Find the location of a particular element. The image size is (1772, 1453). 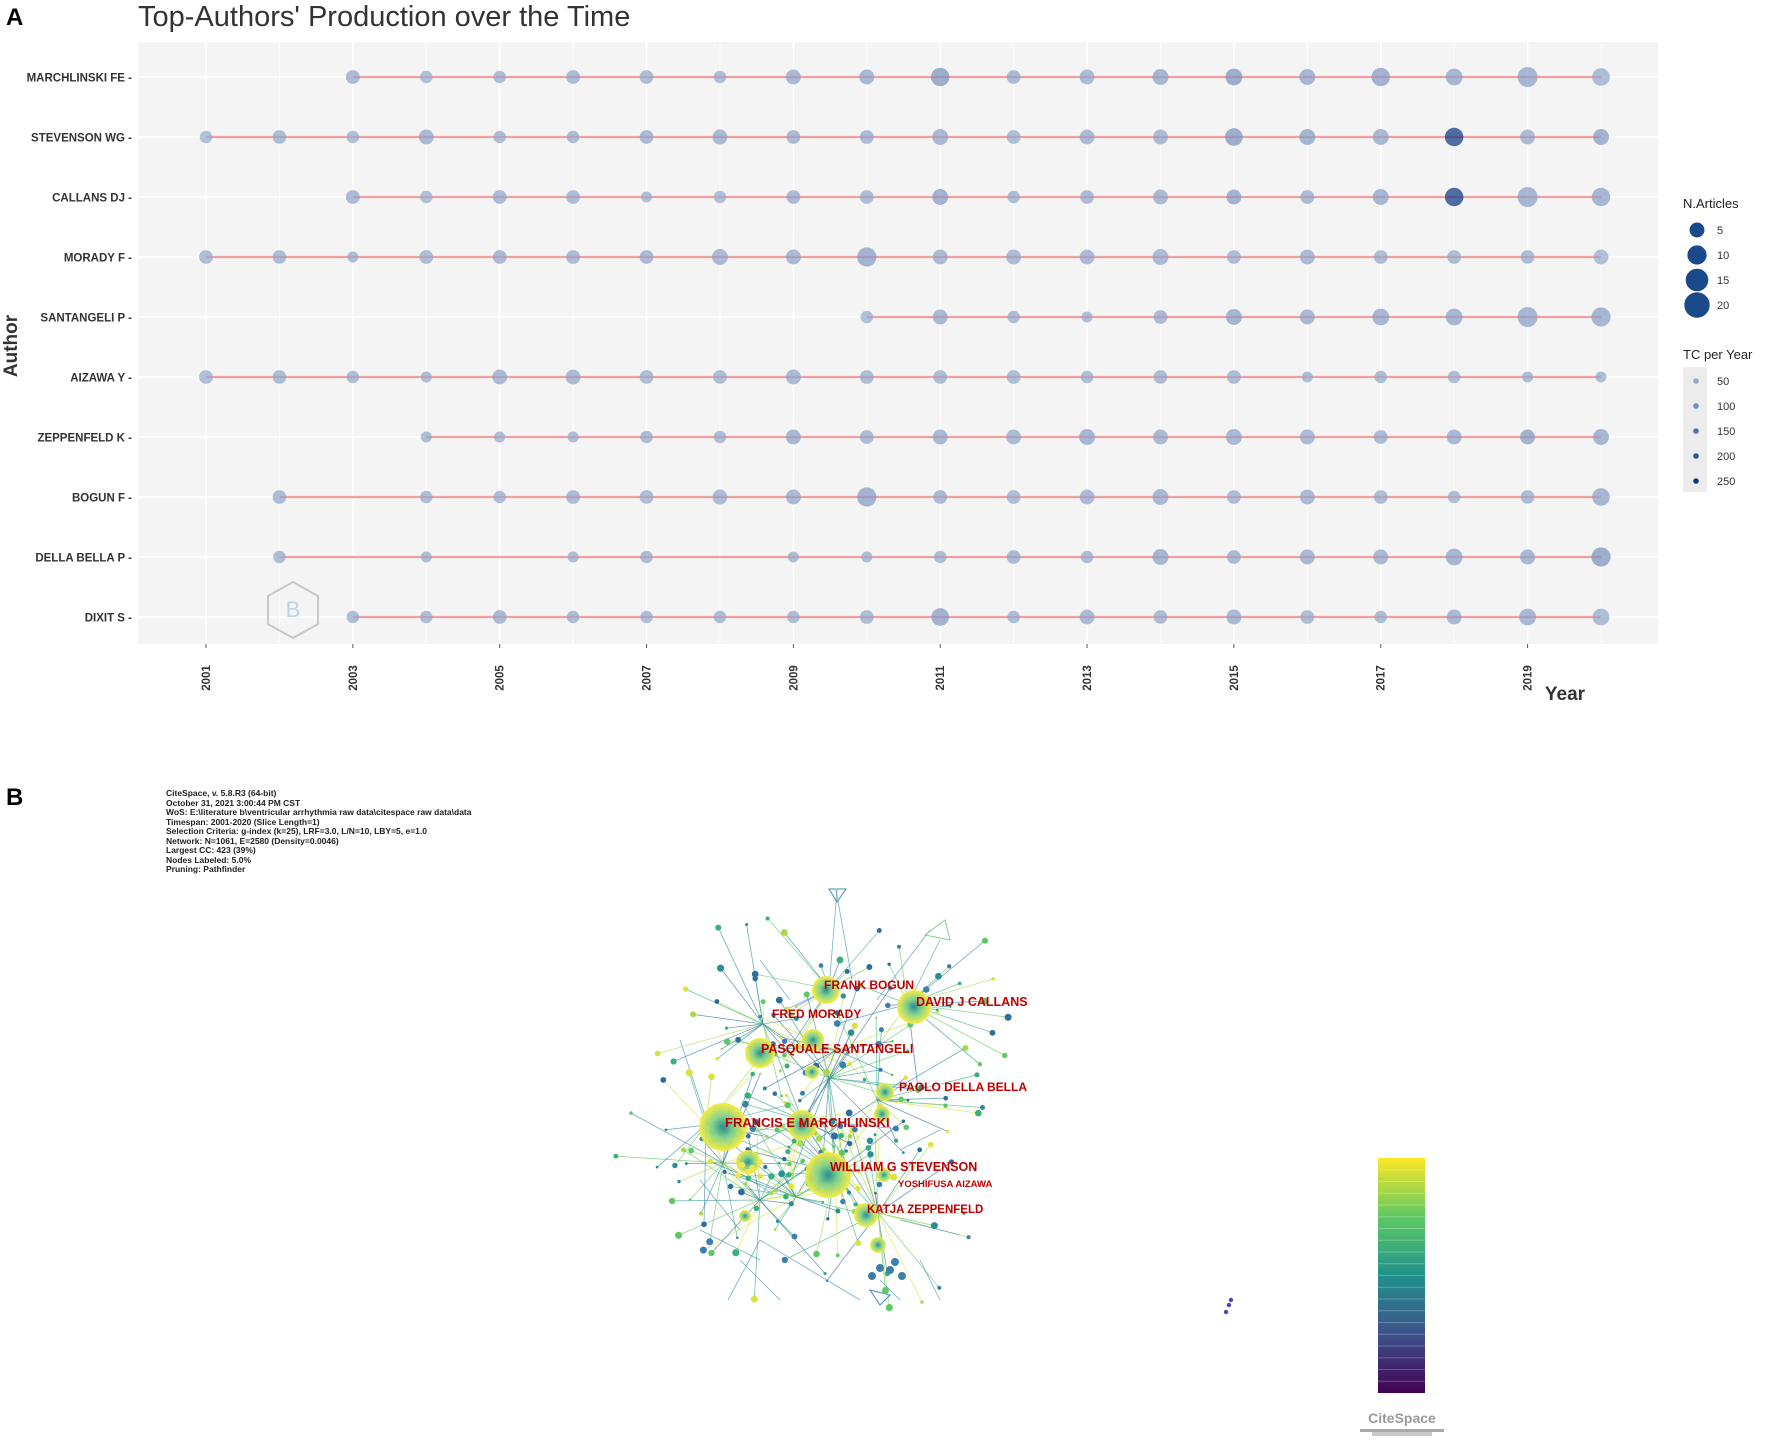

chart-title: Top-Authors' Production over the Time is located at coordinates (384, 17).